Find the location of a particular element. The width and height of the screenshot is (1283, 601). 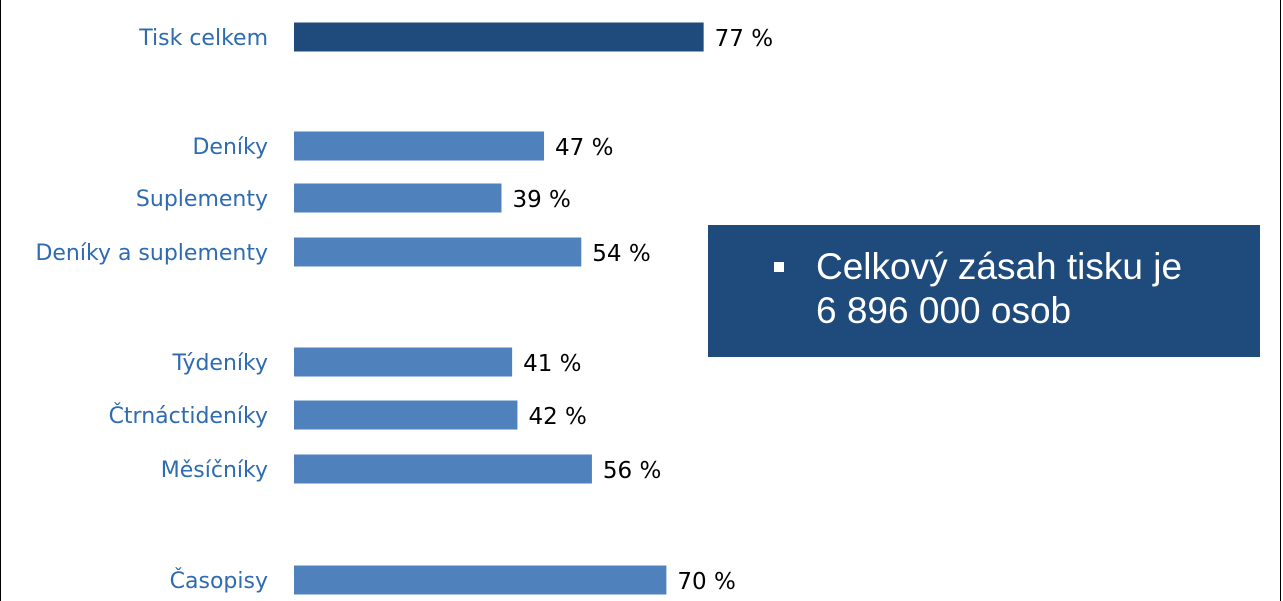

category-label-mesicniky: Měsíčníky is located at coordinates (214, 470).